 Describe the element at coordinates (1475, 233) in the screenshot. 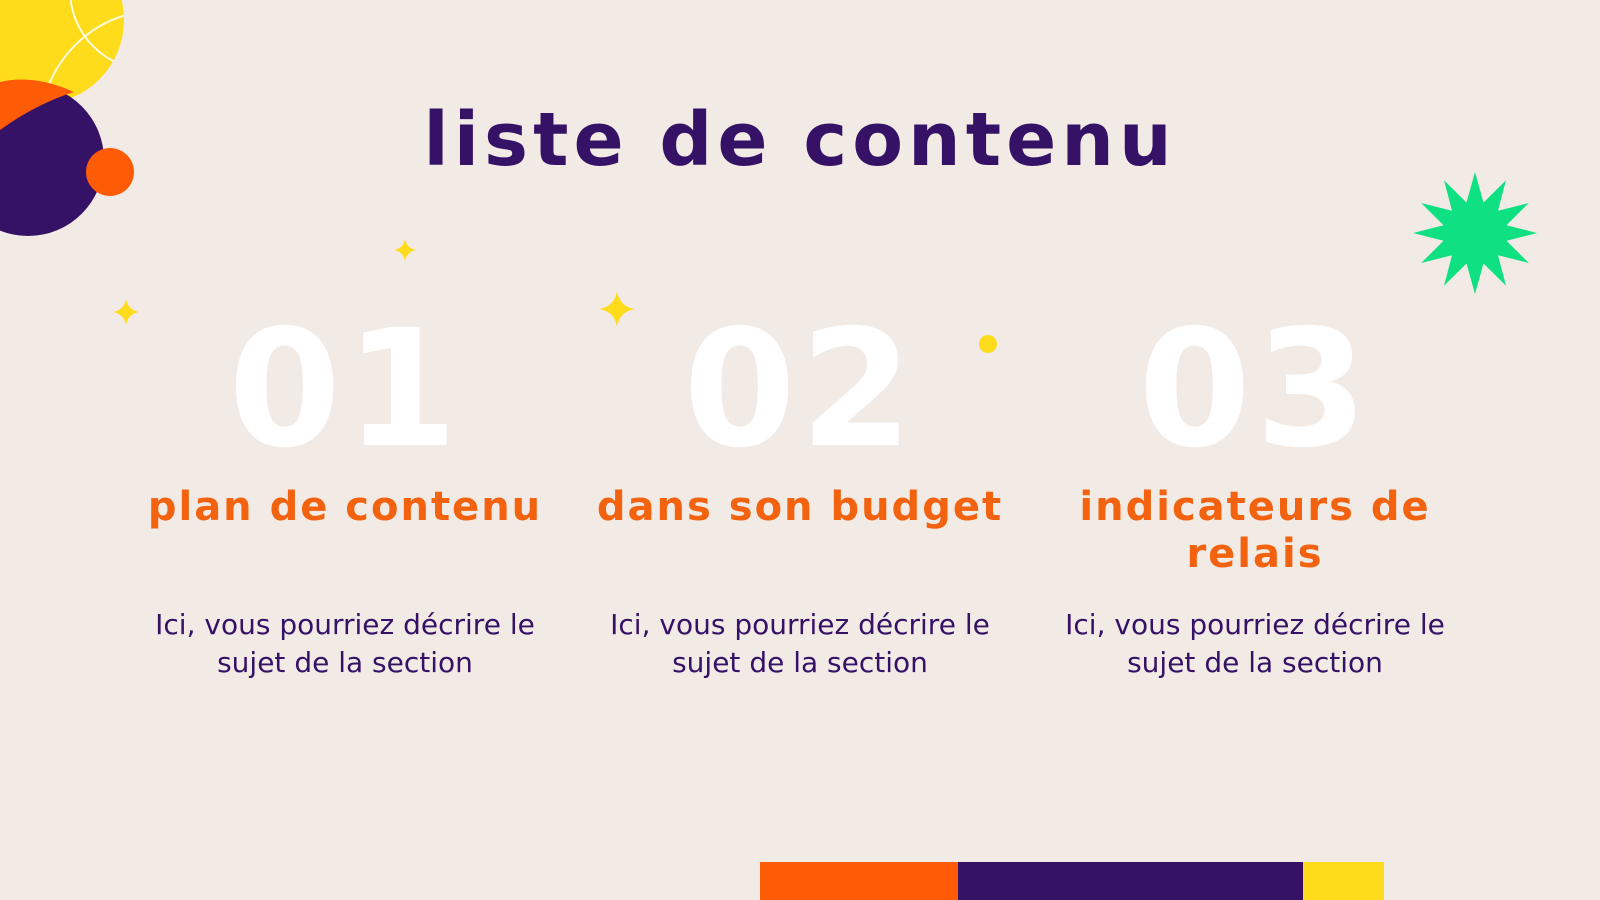

I see `starburst-icon` at that location.